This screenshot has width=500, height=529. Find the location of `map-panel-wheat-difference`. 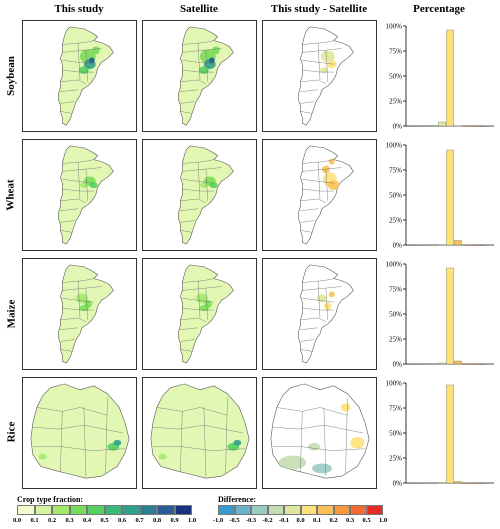

map-panel-wheat-difference is located at coordinates (319, 195).